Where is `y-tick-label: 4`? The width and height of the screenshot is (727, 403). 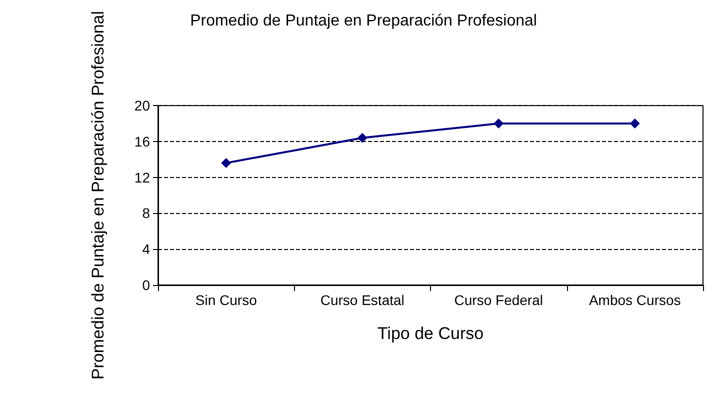
y-tick-label: 4 is located at coordinates (146, 249).